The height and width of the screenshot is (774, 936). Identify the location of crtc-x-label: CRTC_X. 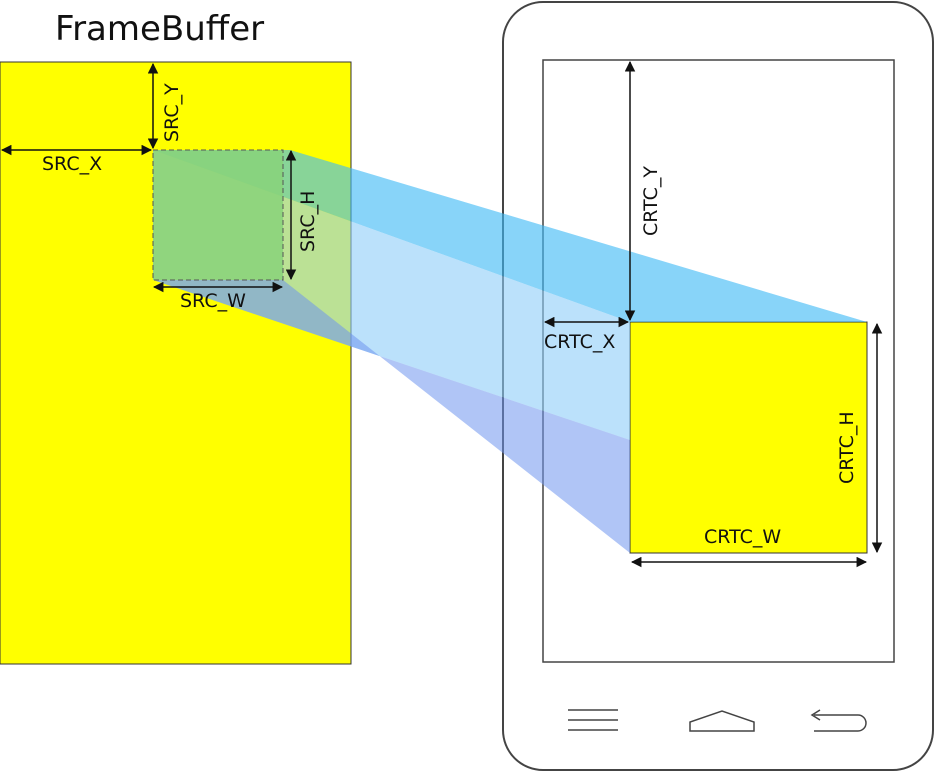
(579, 342).